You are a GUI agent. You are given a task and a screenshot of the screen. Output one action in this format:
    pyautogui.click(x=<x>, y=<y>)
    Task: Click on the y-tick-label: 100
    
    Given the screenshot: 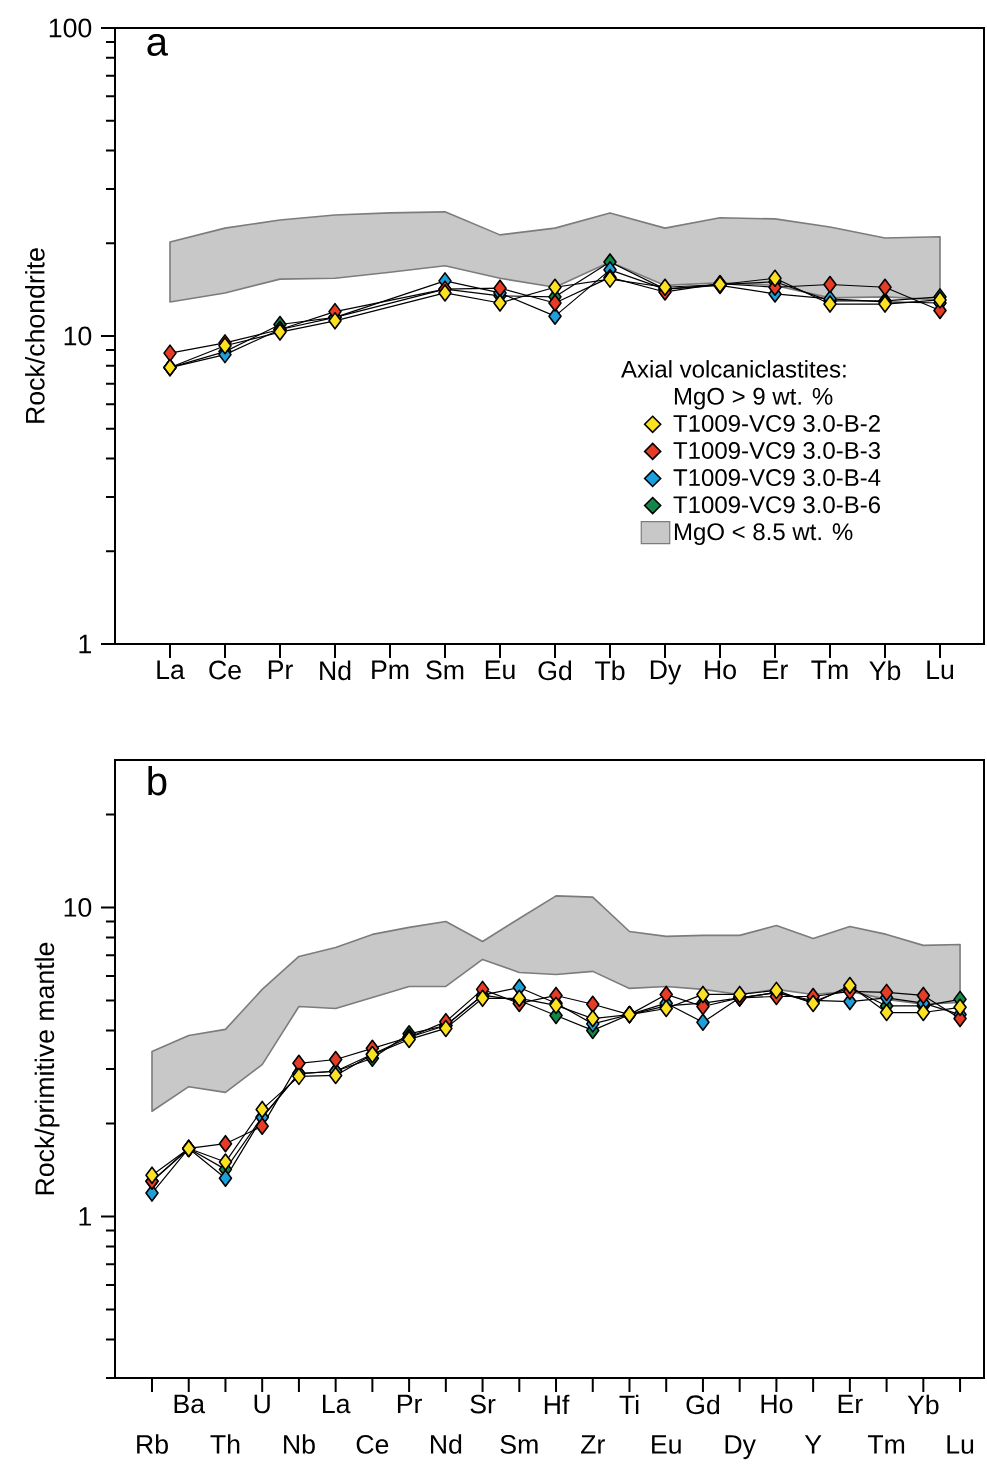 What is the action you would take?
    pyautogui.click(x=70, y=28)
    